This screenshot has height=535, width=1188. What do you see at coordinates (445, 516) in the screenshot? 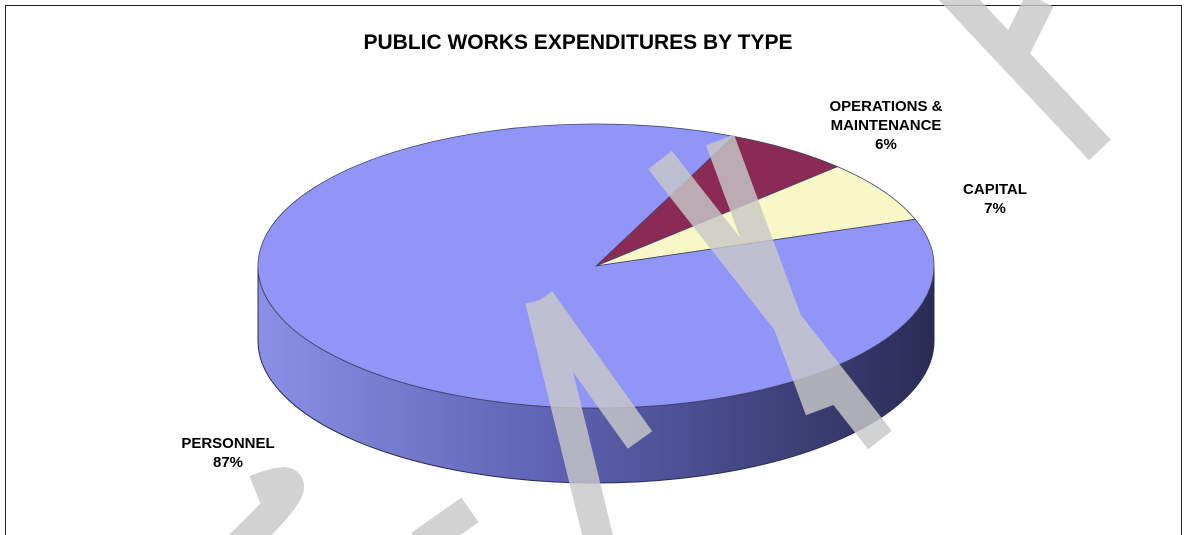
I see `watermark-letter-r` at bounding box center [445, 516].